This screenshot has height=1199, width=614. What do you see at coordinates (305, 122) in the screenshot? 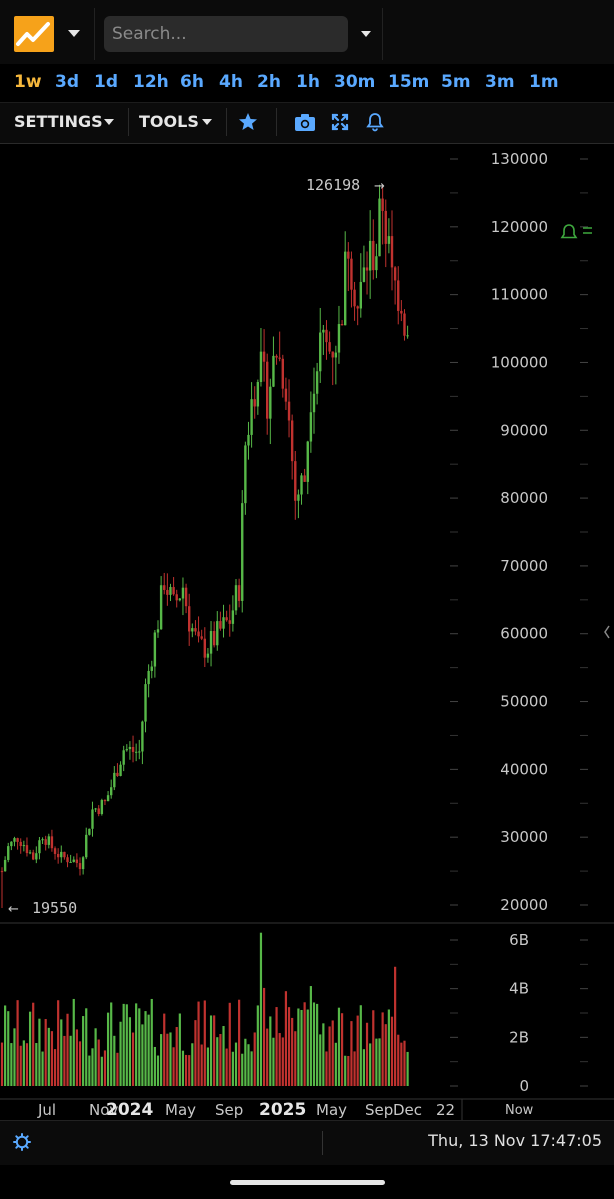
I see `camera-icon` at bounding box center [305, 122].